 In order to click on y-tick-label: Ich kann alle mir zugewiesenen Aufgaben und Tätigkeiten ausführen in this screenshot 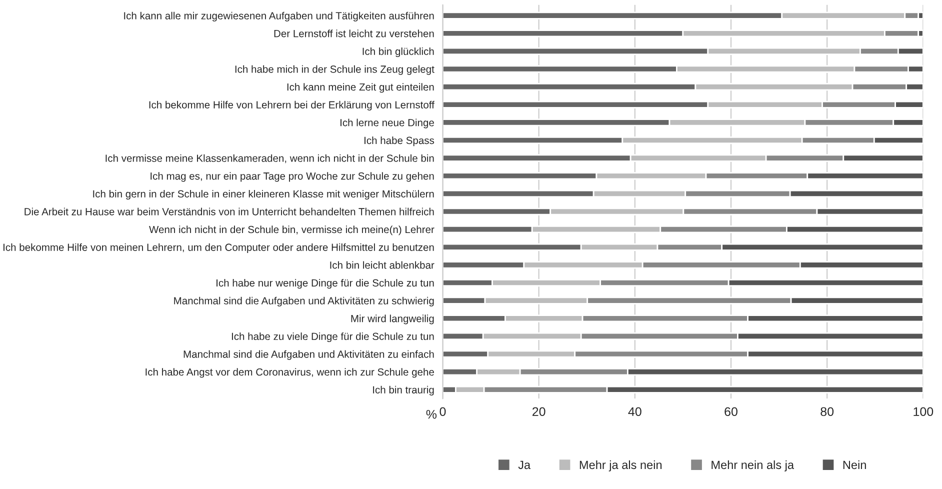, I will do `click(279, 17)`.